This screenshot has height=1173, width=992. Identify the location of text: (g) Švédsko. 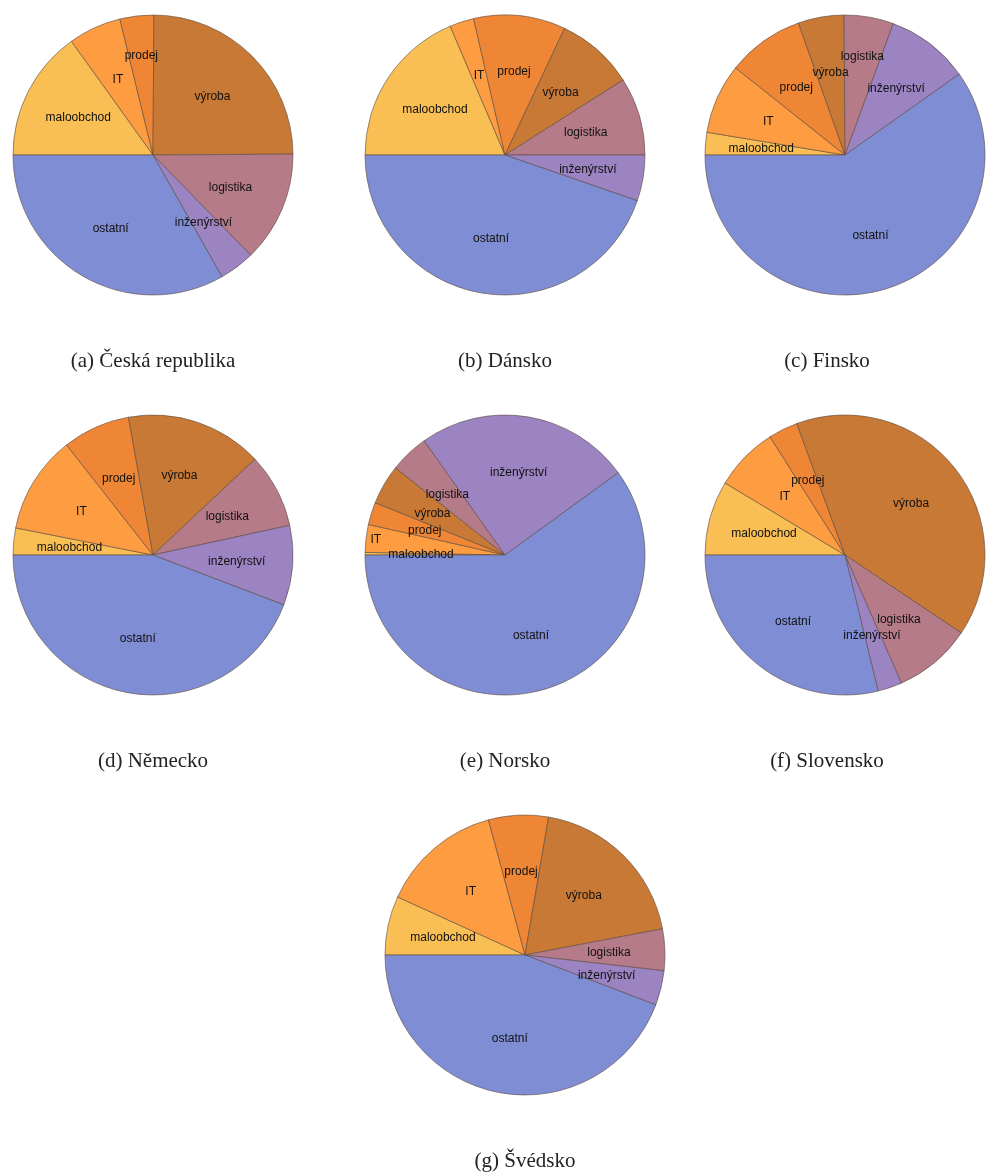
(525, 1159).